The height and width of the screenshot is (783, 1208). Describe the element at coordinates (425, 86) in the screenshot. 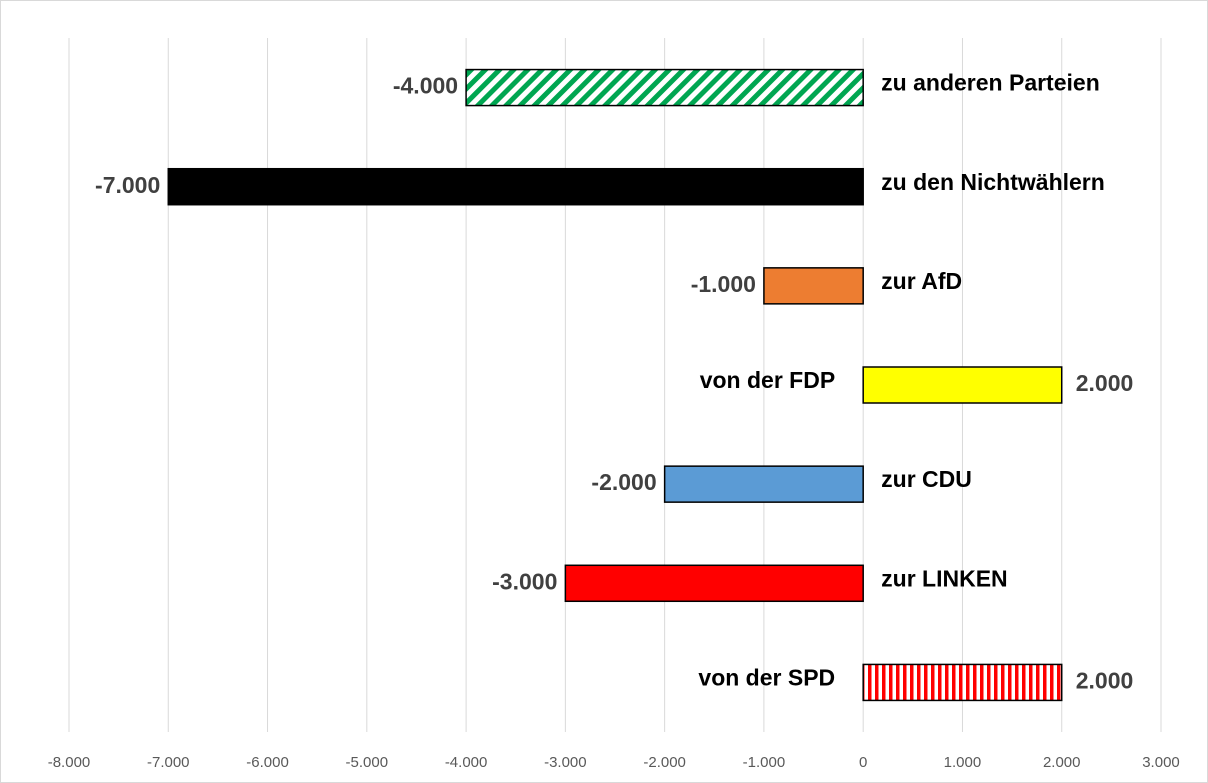

I see `value-label: -4.000` at that location.